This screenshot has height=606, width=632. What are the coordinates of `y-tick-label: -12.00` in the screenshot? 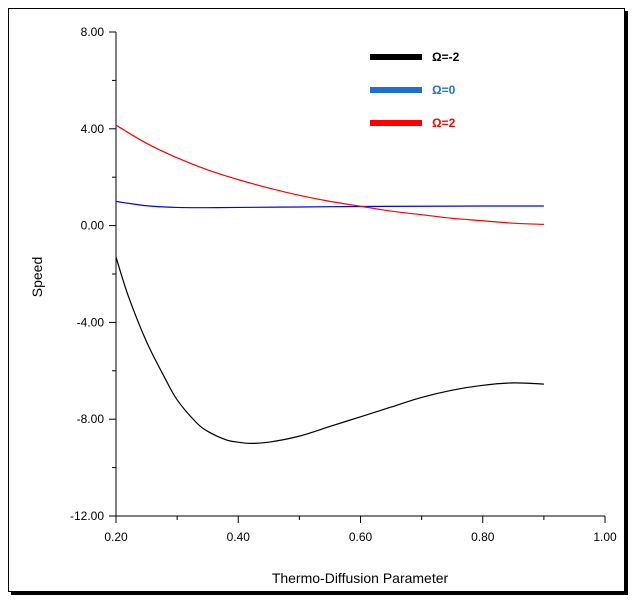 It's located at (87, 516).